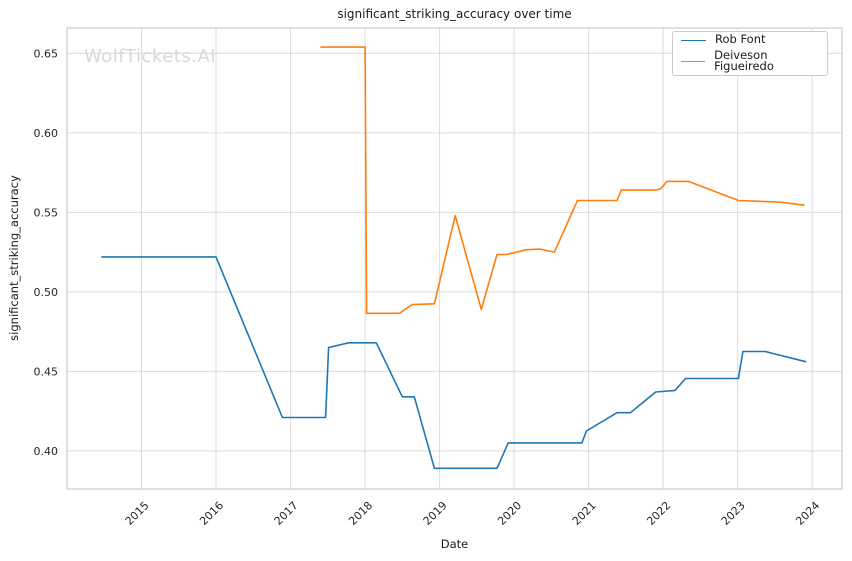 The image size is (852, 561). What do you see at coordinates (740, 39) in the screenshot?
I see `legend-label: Rob Font` at bounding box center [740, 39].